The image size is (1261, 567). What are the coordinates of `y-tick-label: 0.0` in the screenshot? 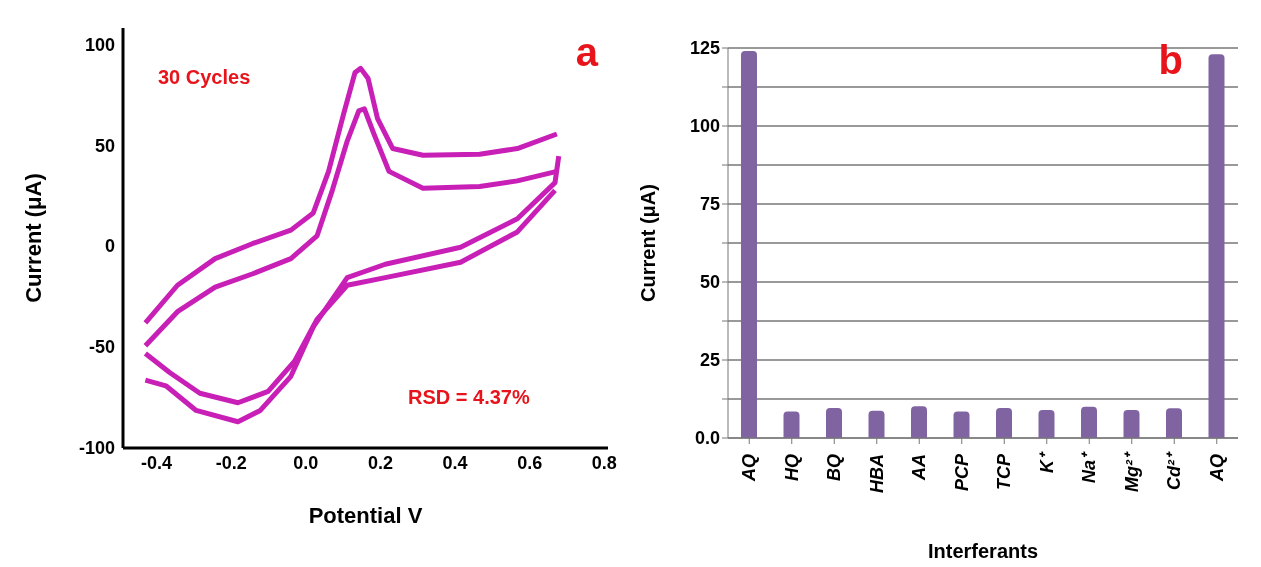 It's located at (707, 438).